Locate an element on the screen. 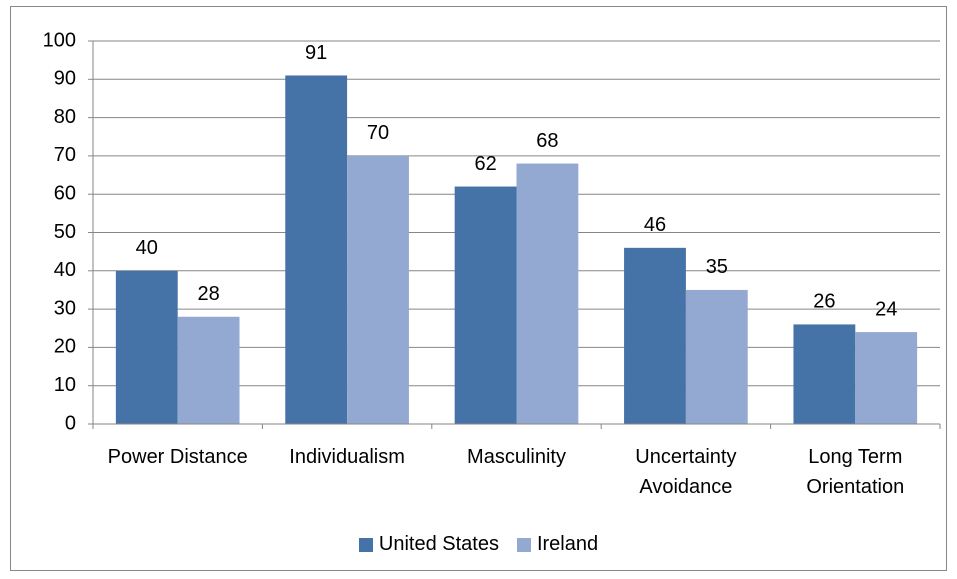 Image resolution: width=957 pixels, height=579 pixels. y-tick-label: 0 is located at coordinates (70, 423).